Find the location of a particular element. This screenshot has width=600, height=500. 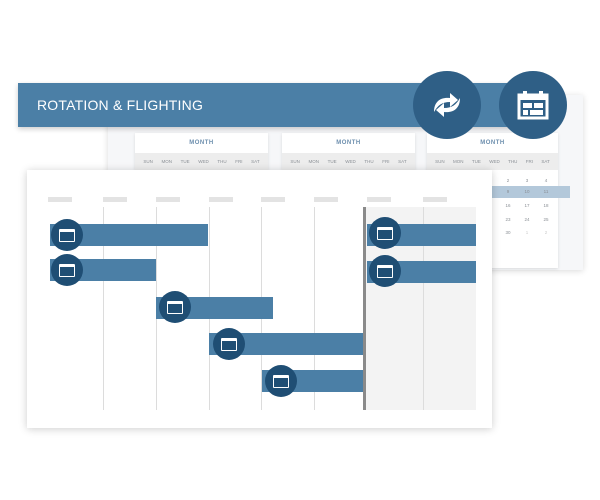

date-cell: 18 is located at coordinates (546, 205).